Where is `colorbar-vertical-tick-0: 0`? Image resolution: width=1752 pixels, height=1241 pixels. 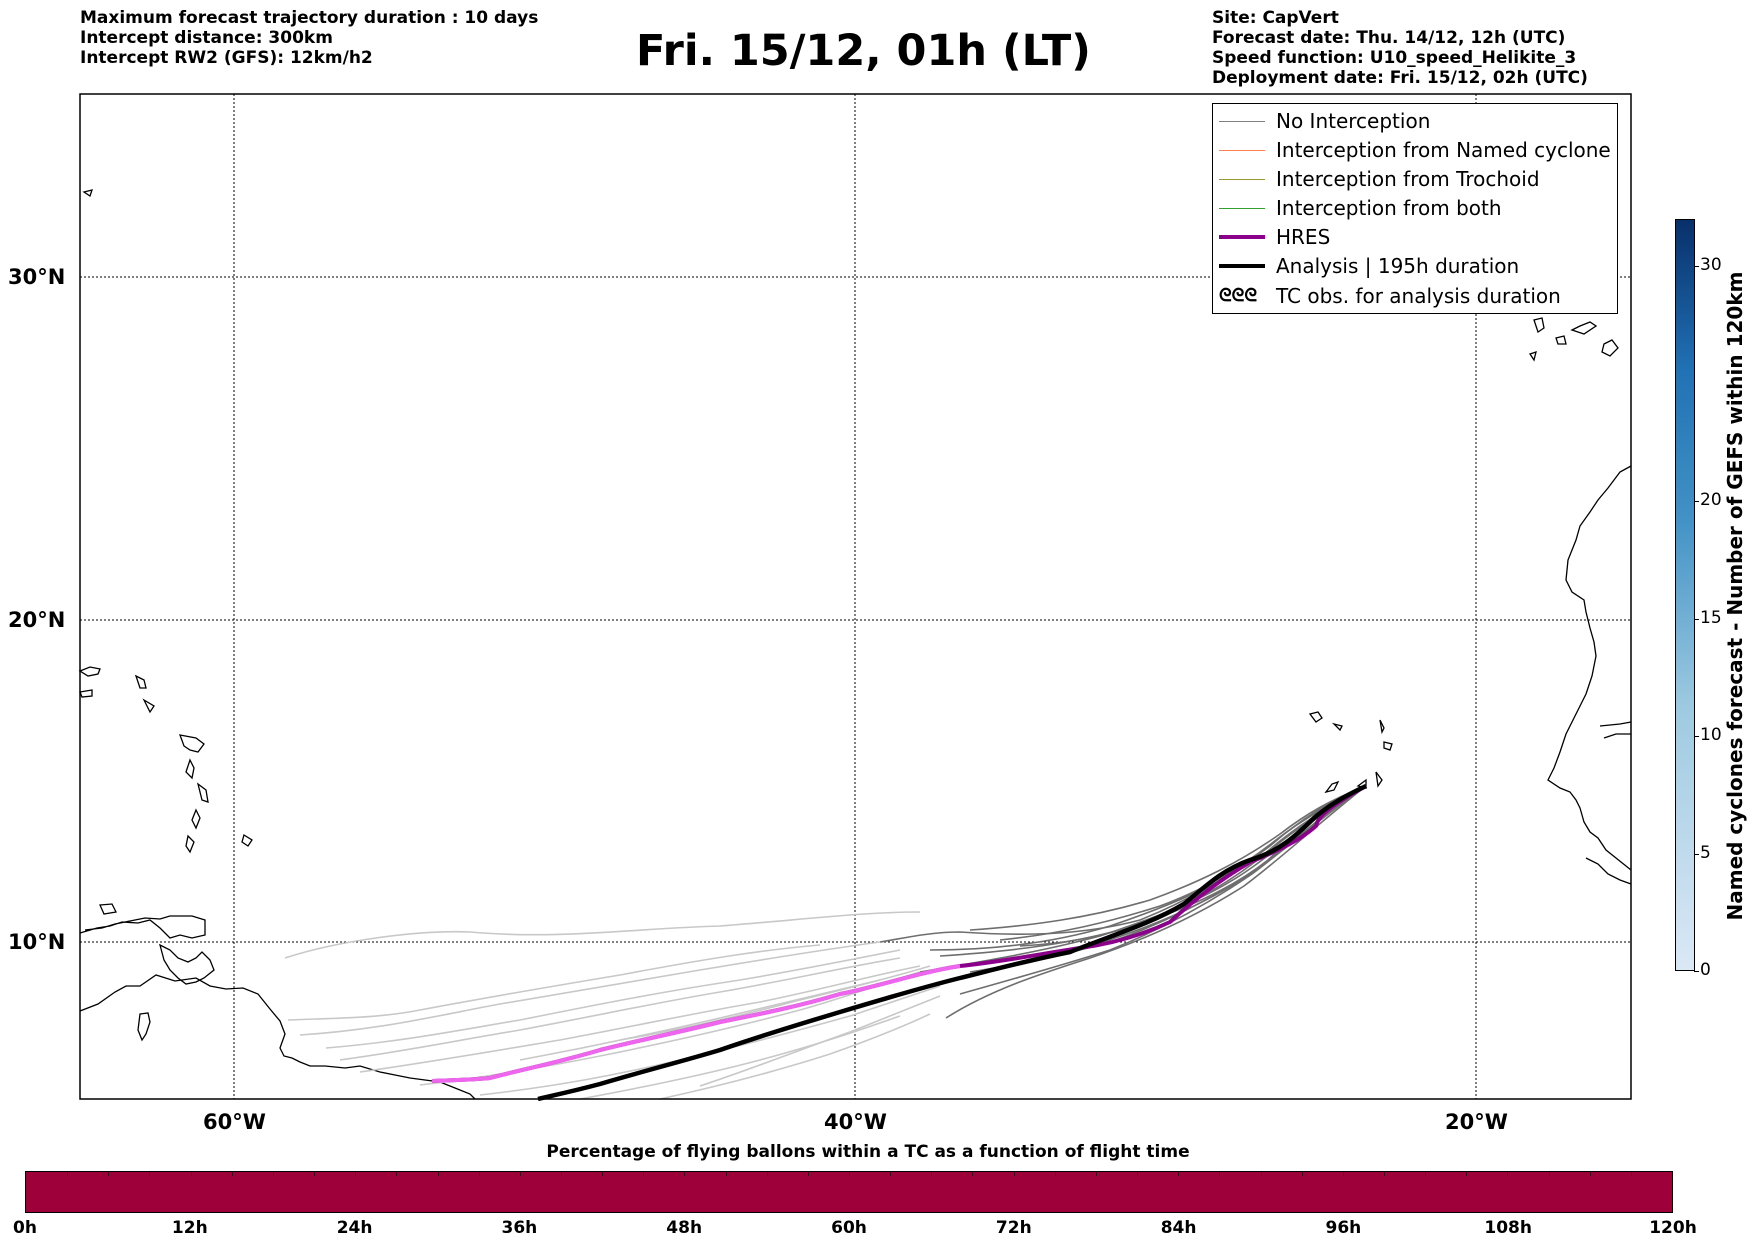
colorbar-vertical-tick-0: 0 is located at coordinates (1705, 970).